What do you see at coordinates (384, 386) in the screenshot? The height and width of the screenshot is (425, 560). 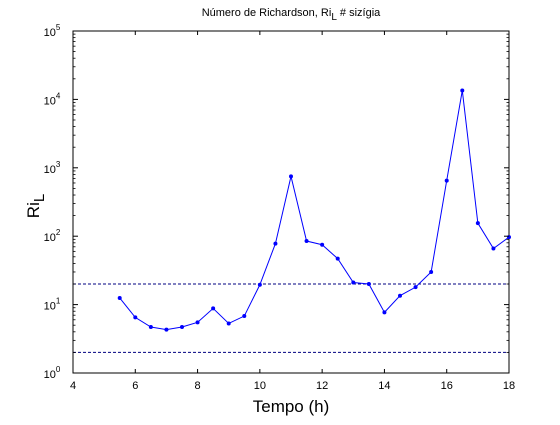 I see `x-tick-label: 14` at bounding box center [384, 386].